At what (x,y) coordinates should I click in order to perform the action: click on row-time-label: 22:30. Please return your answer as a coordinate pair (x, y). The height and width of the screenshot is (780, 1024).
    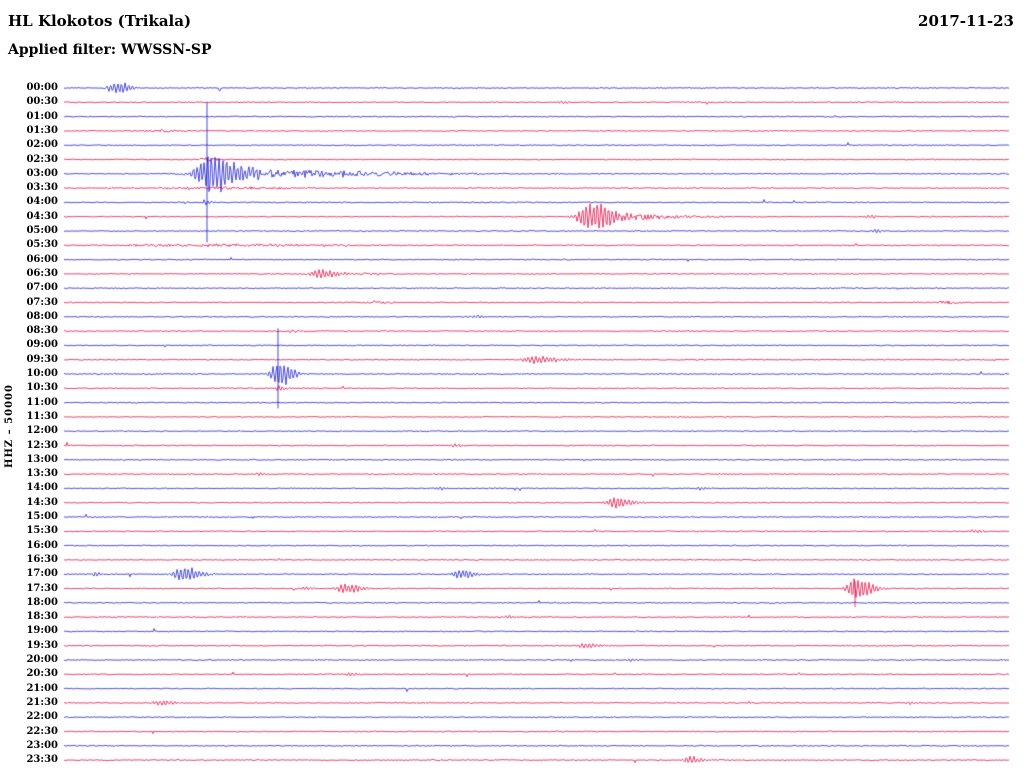
    Looking at the image, I should click on (42, 731).